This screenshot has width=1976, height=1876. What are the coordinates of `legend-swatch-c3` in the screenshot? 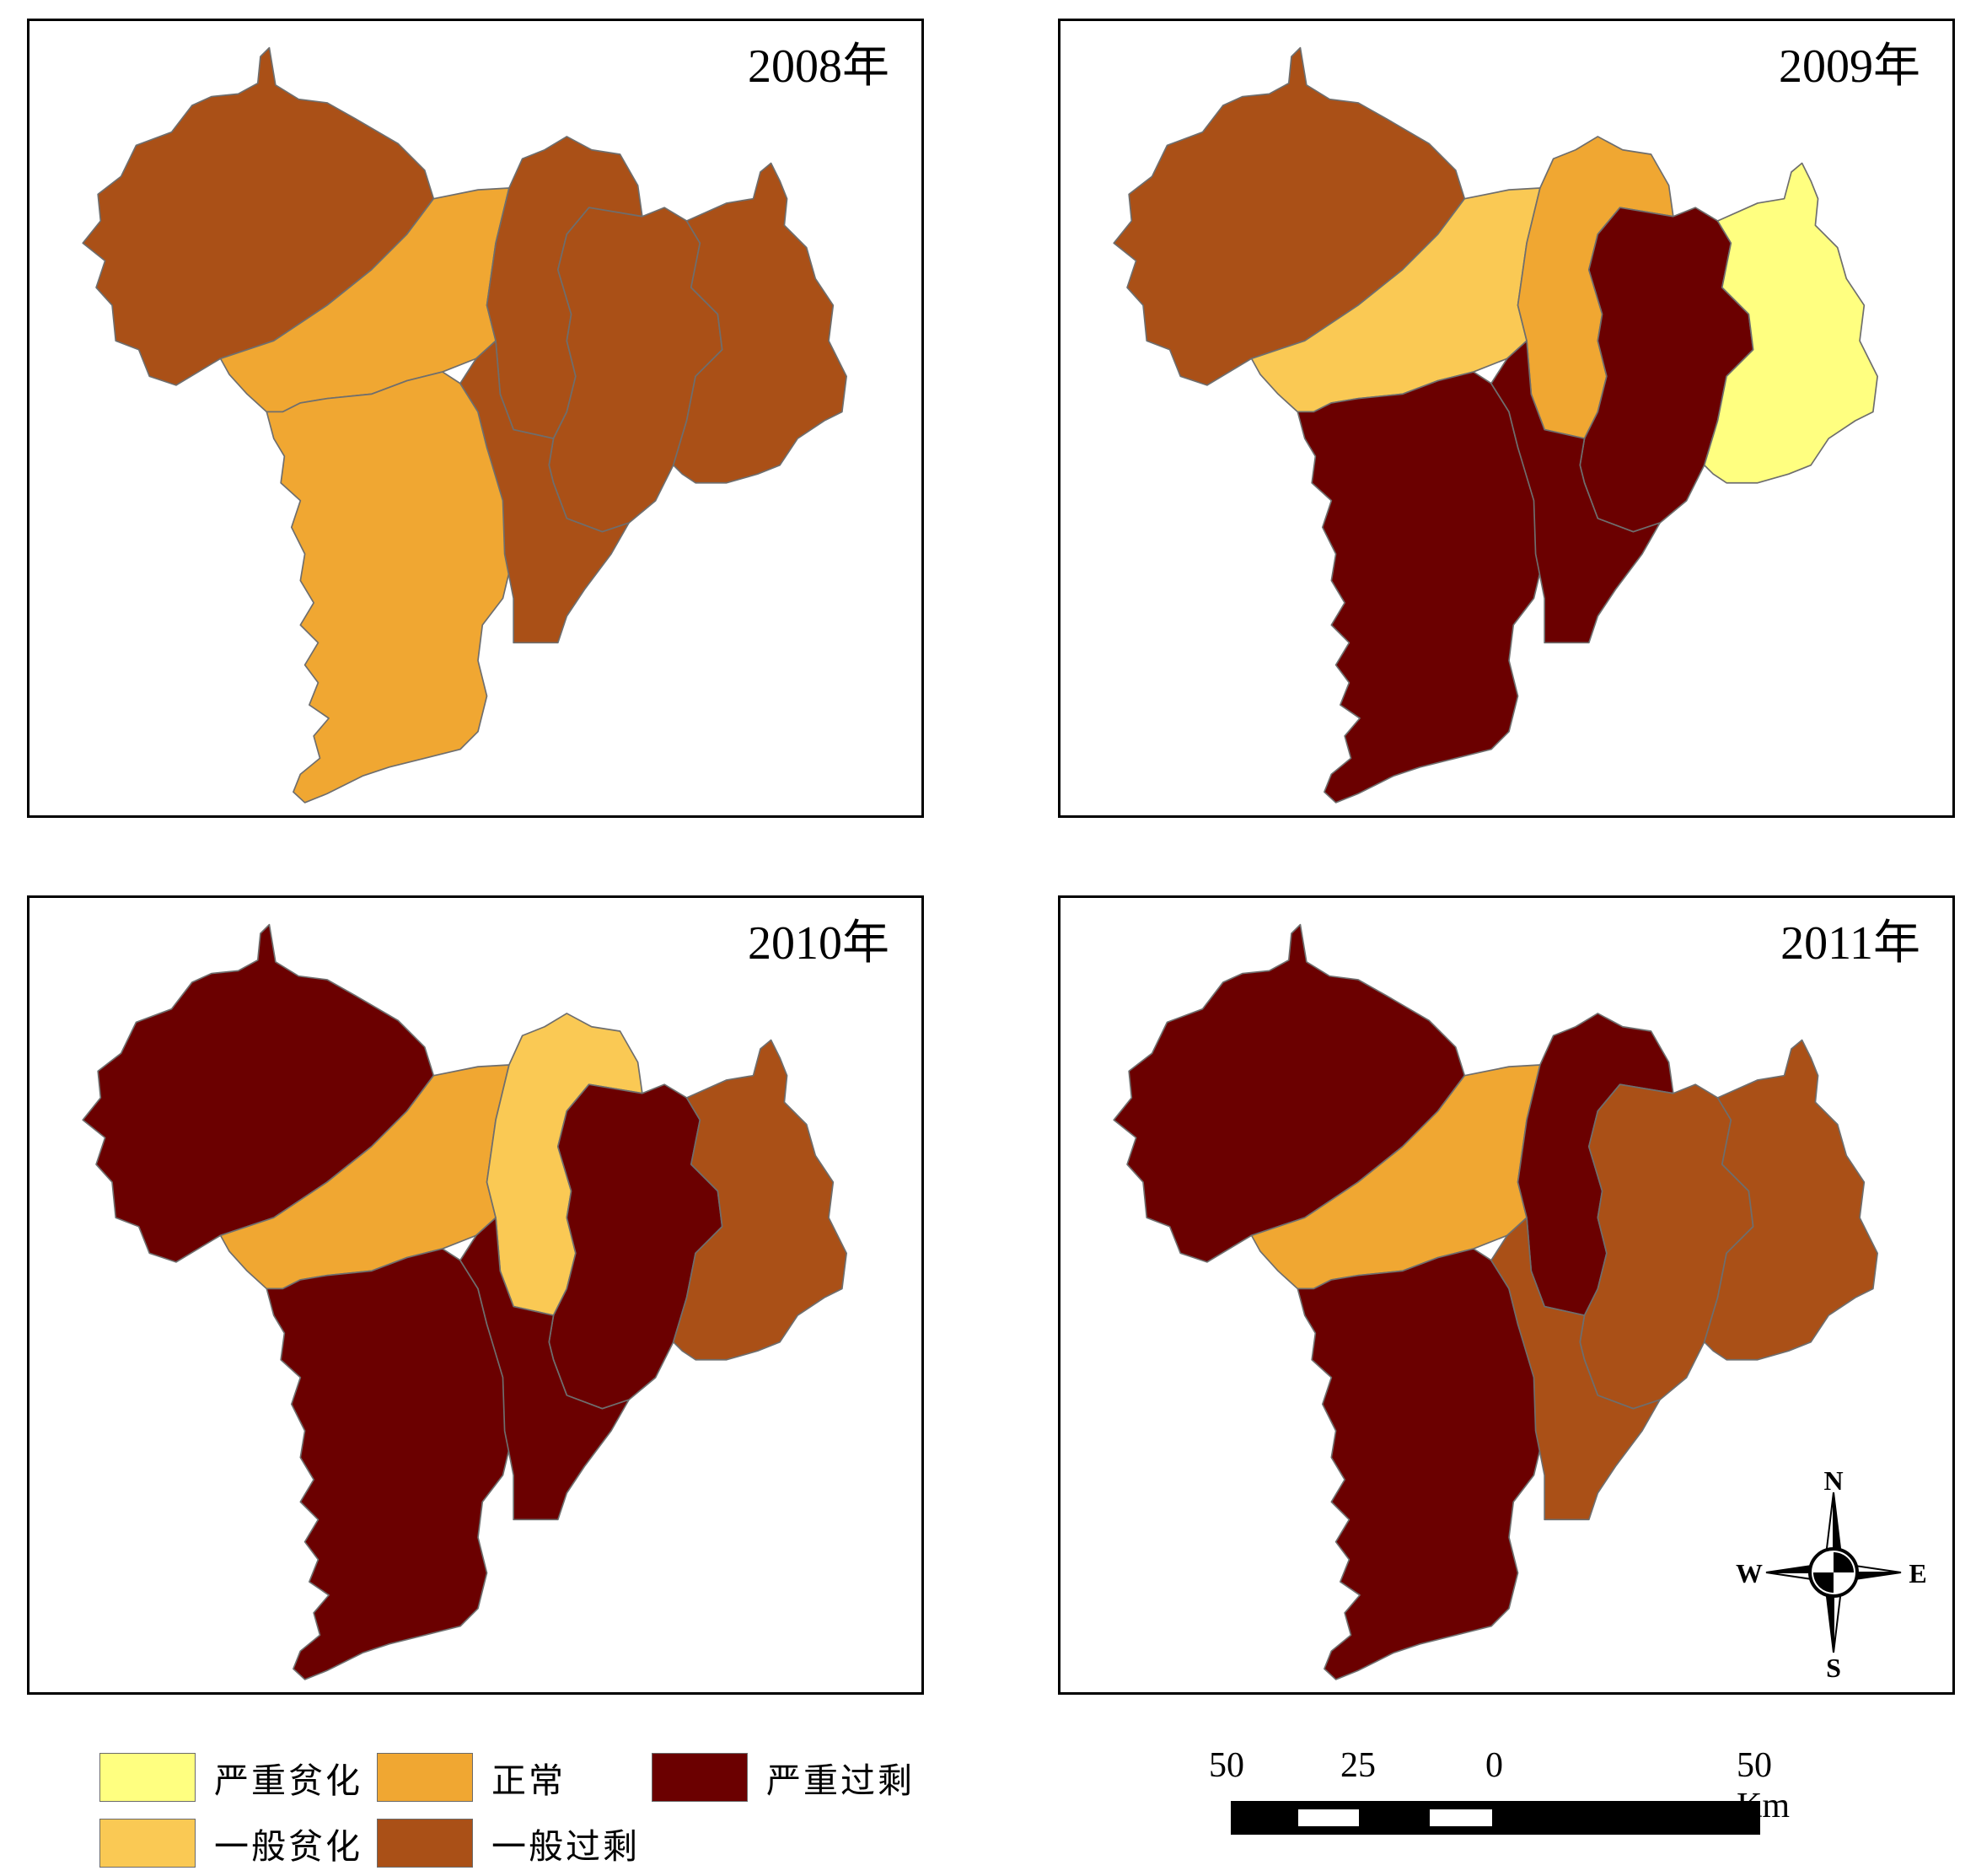 It's located at (425, 1777).